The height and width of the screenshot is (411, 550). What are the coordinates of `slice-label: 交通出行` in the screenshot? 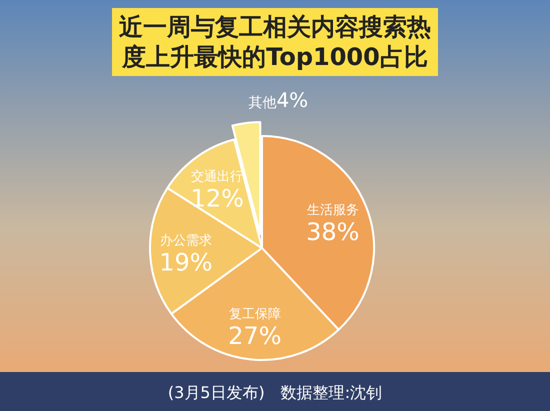 It's located at (217, 176).